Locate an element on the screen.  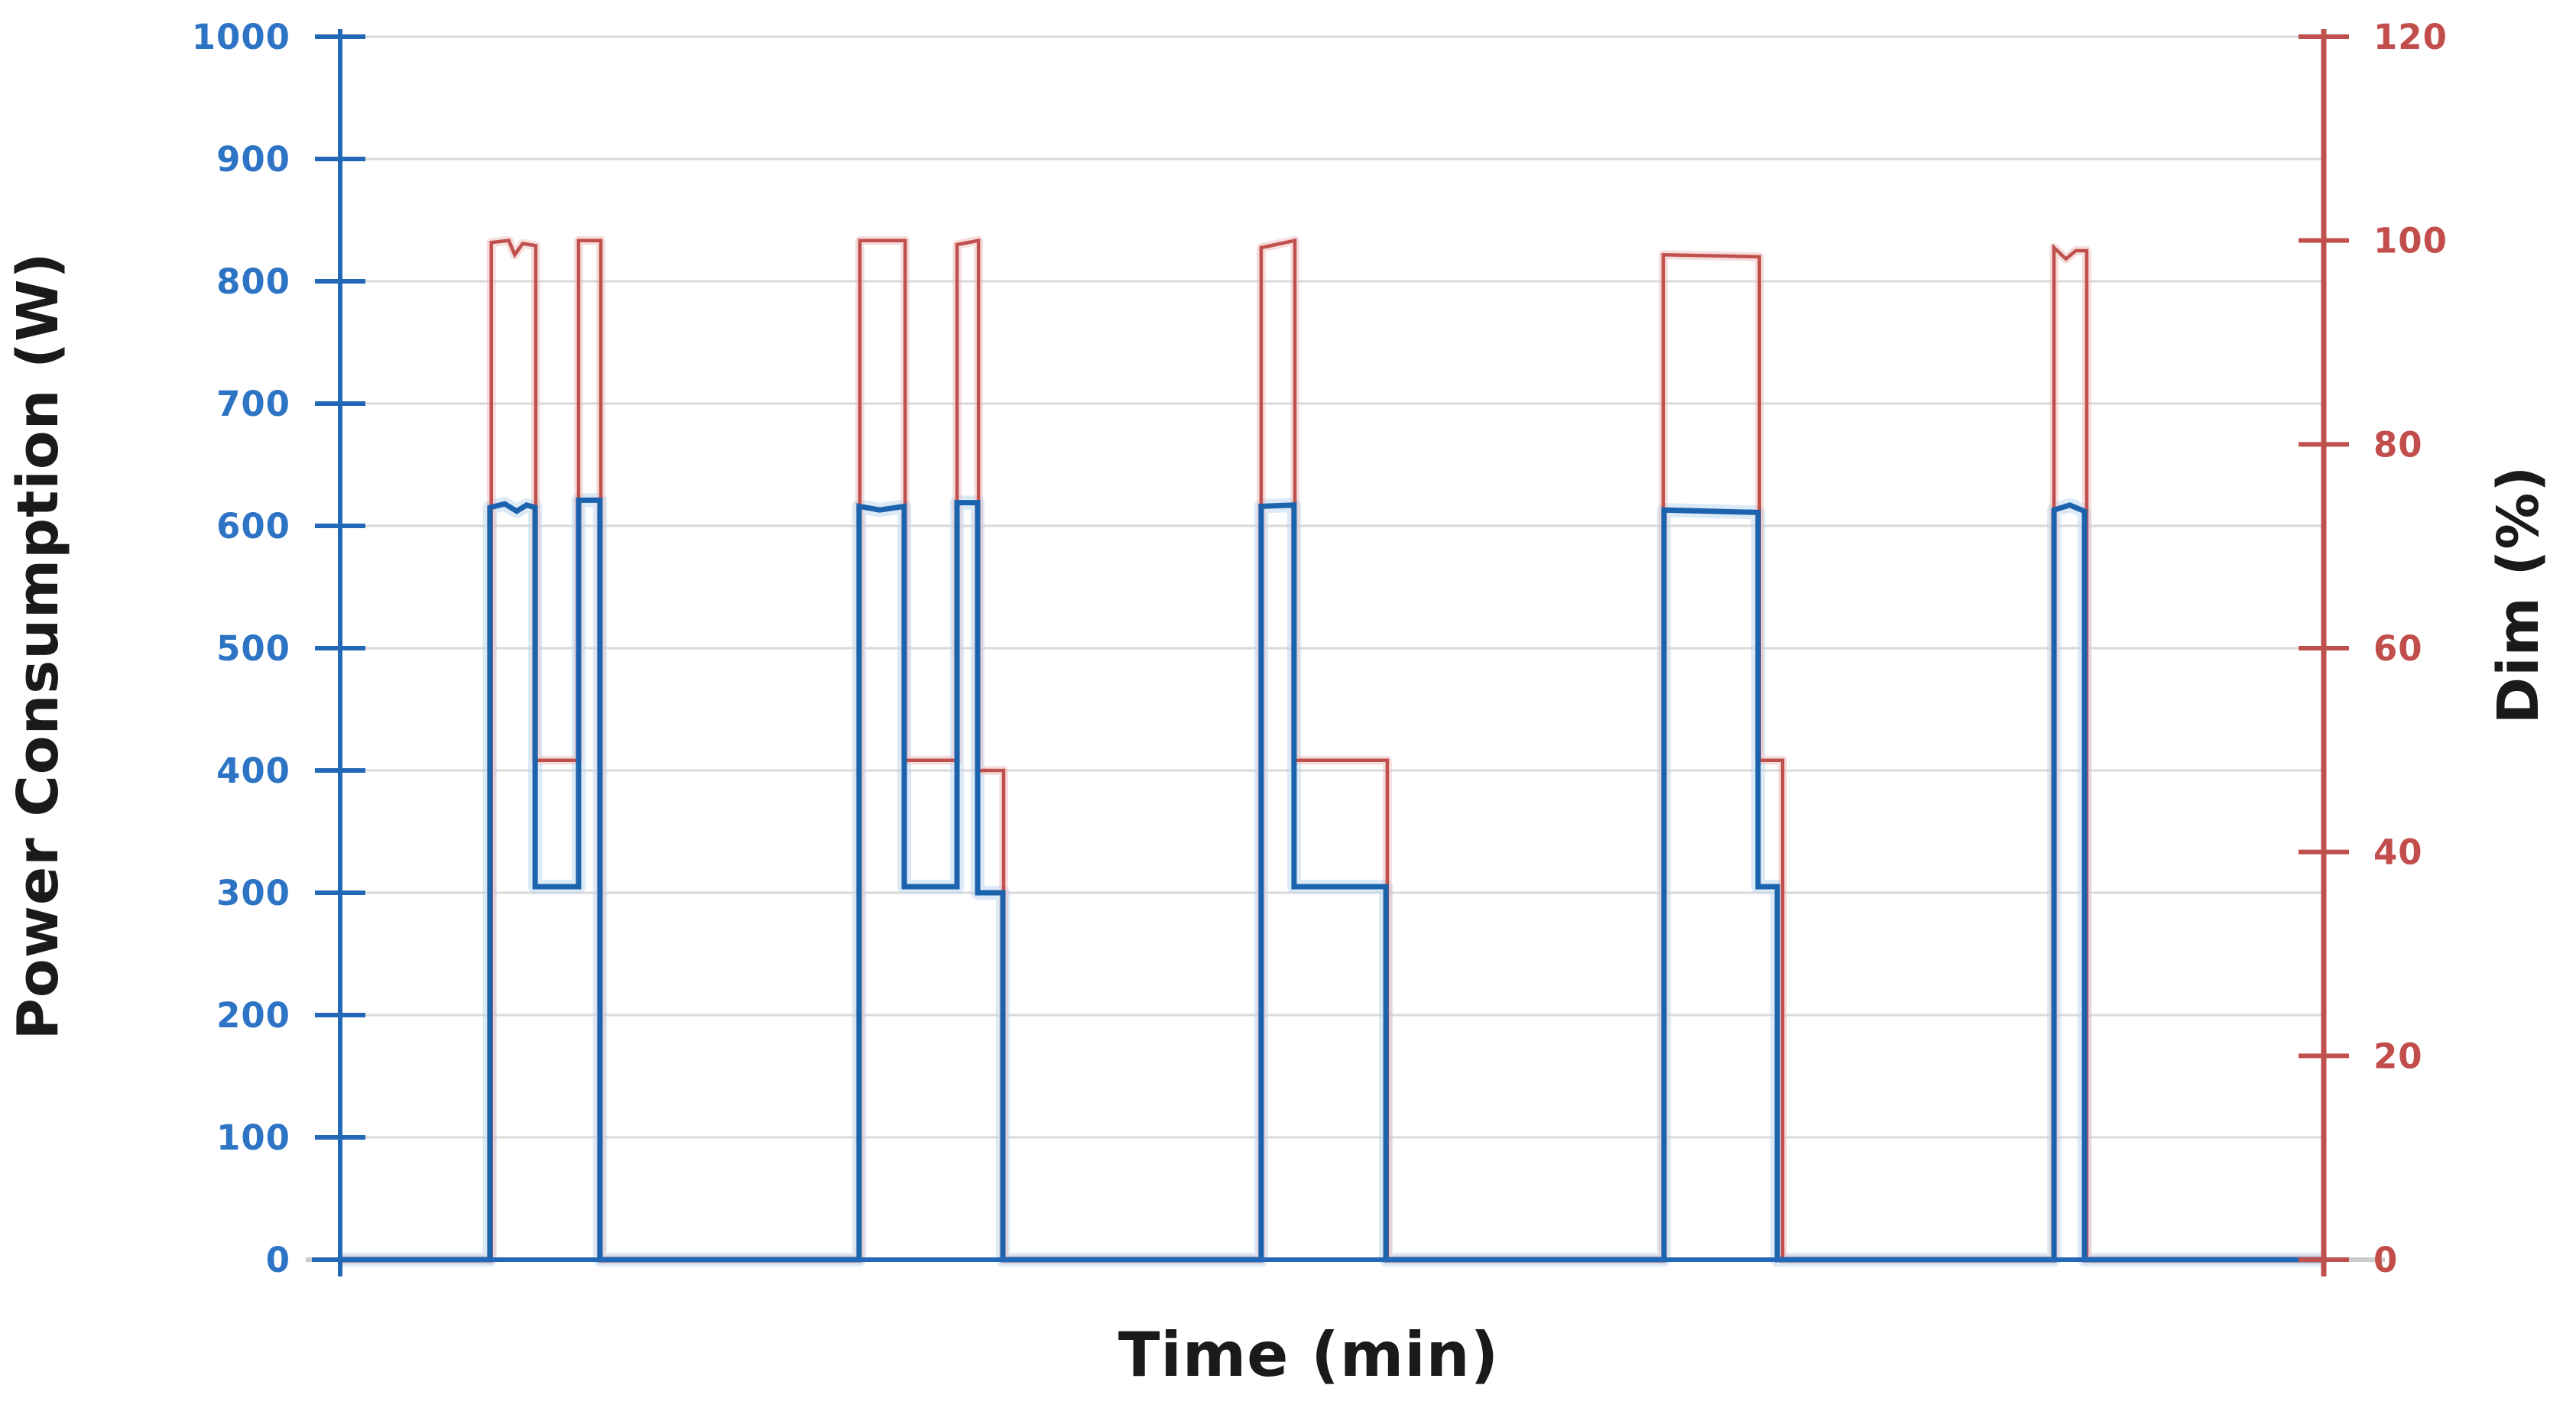
left-axis-tick-label: 500 is located at coordinates (253, 648).